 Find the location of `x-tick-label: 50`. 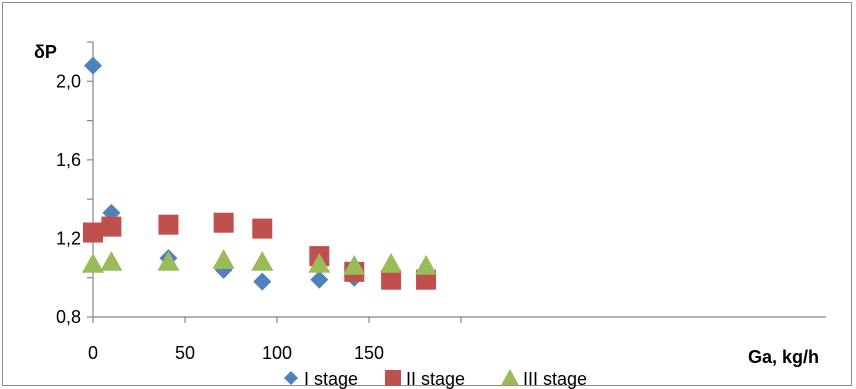

x-tick-label: 50 is located at coordinates (185, 353).